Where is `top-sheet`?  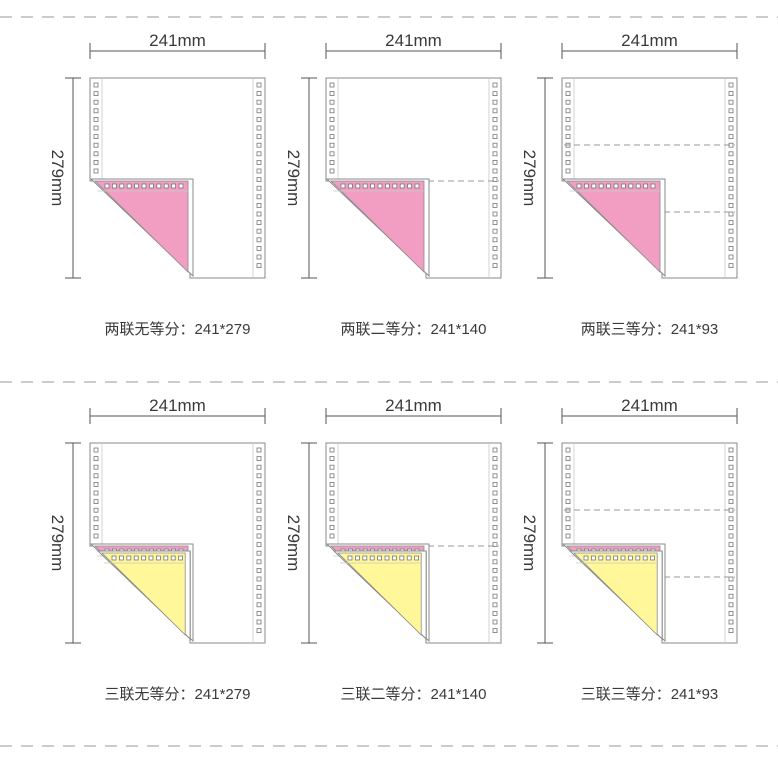 top-sheet is located at coordinates (649, 543).